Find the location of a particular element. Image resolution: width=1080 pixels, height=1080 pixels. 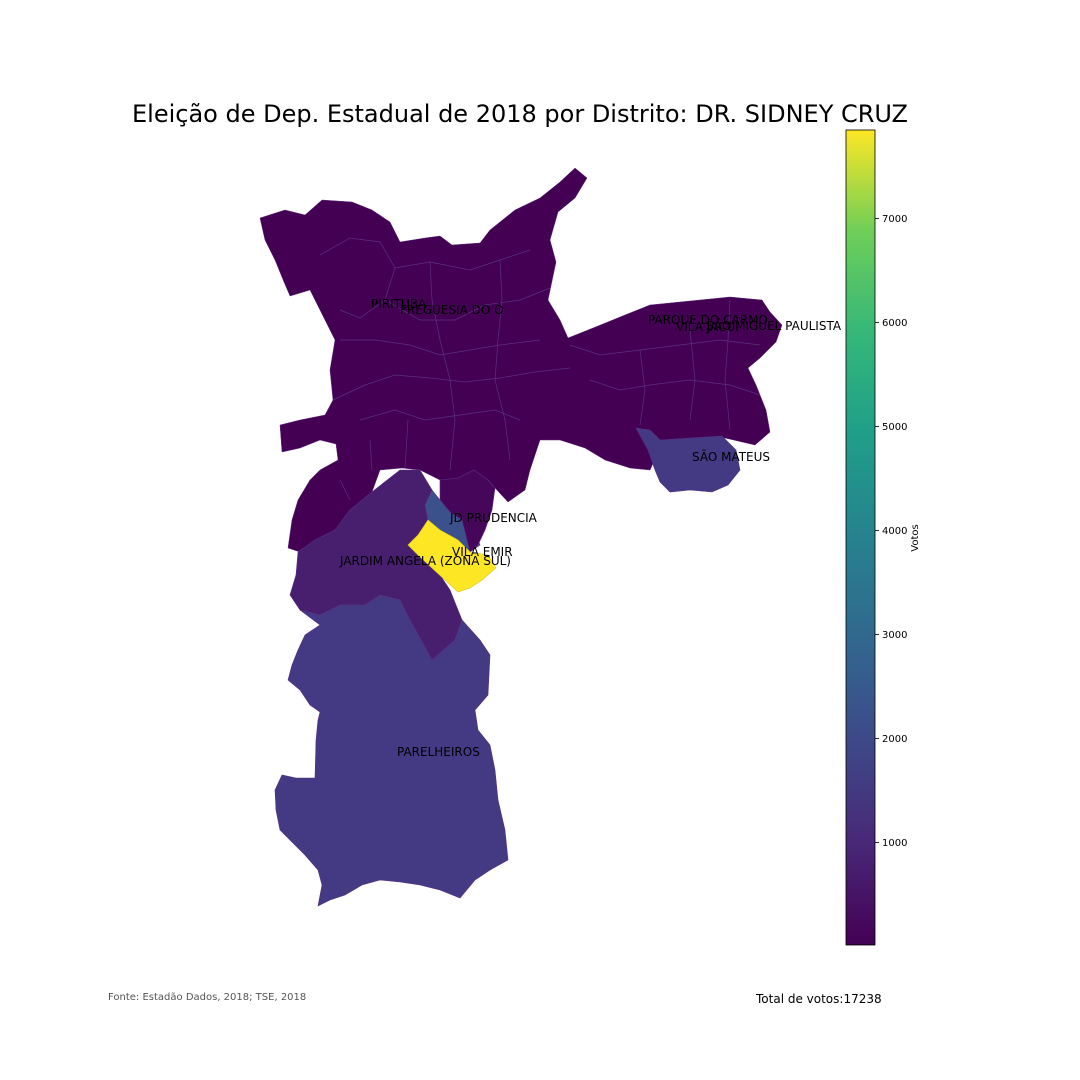

total-votes: Total de votos:17238 is located at coordinates (819, 999).